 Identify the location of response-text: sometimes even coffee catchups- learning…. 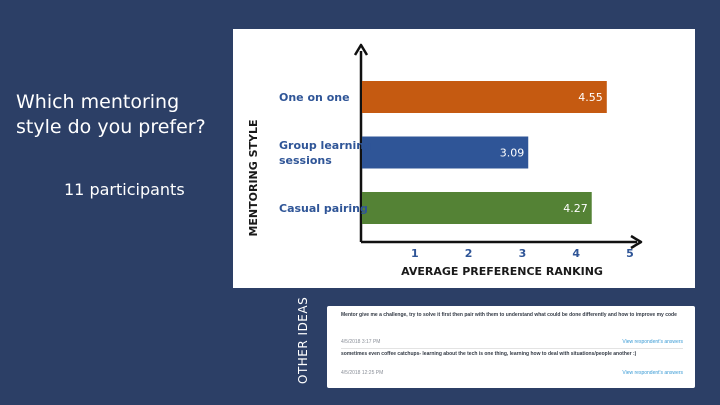
(489, 354).